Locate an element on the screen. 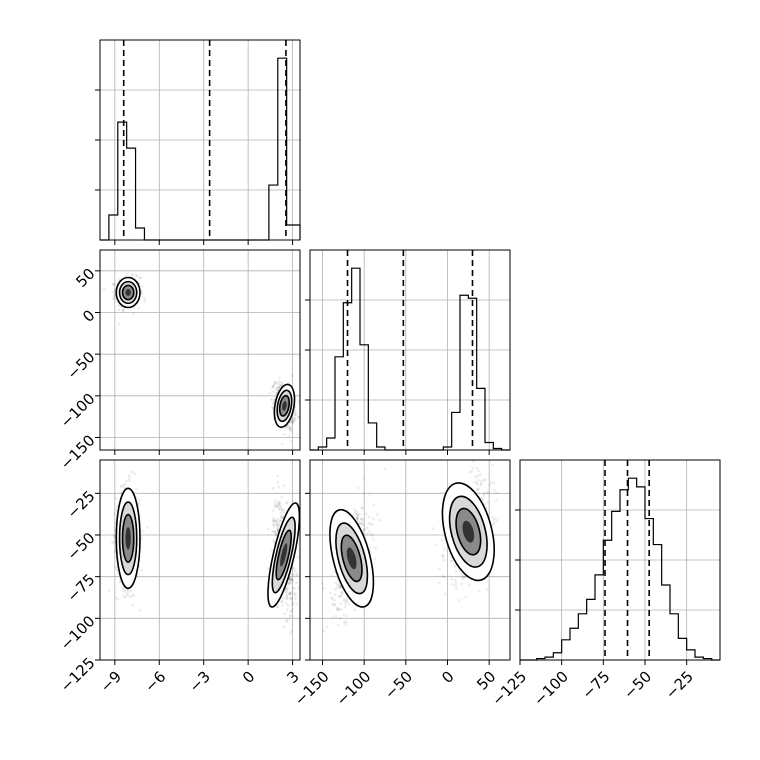 Image resolution: width=760 pixels, height=760 pixels. panel-content is located at coordinates (410, 560).